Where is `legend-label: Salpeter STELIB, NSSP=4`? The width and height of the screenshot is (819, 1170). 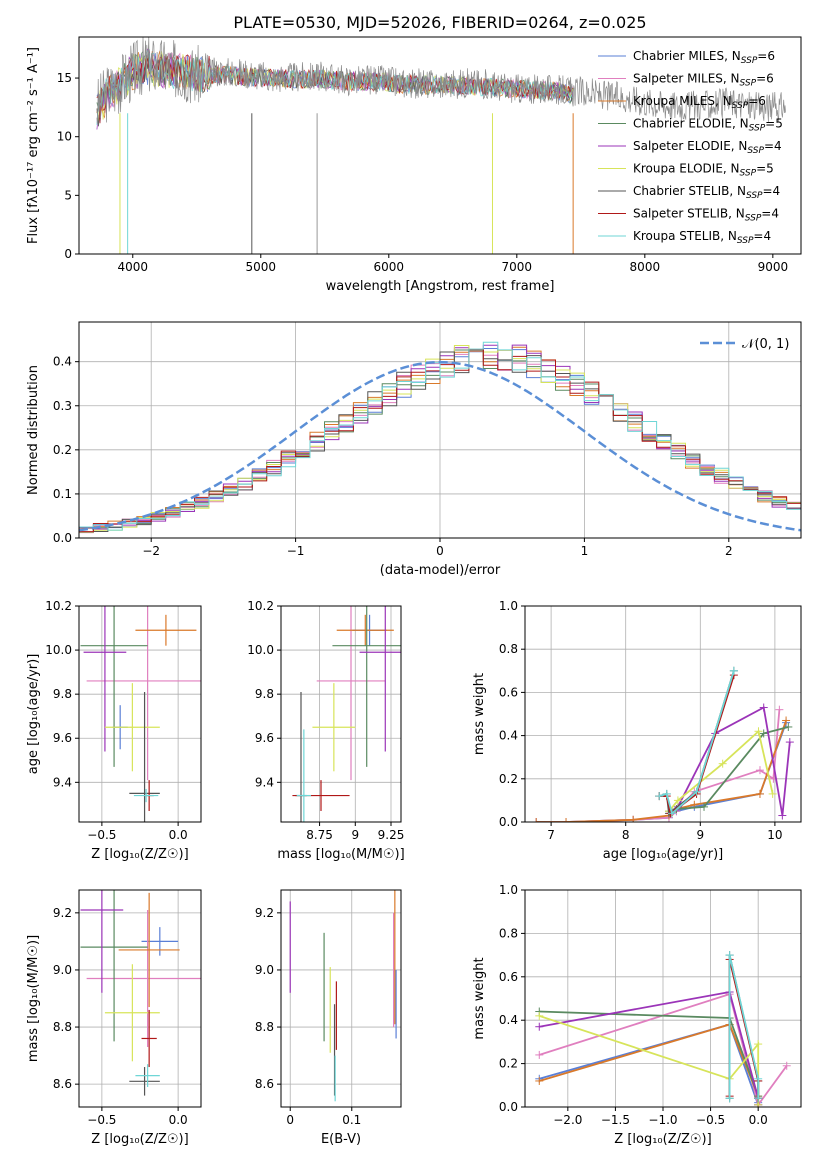 legend-label: Salpeter STELIB, NSSP=4 is located at coordinates (706, 215).